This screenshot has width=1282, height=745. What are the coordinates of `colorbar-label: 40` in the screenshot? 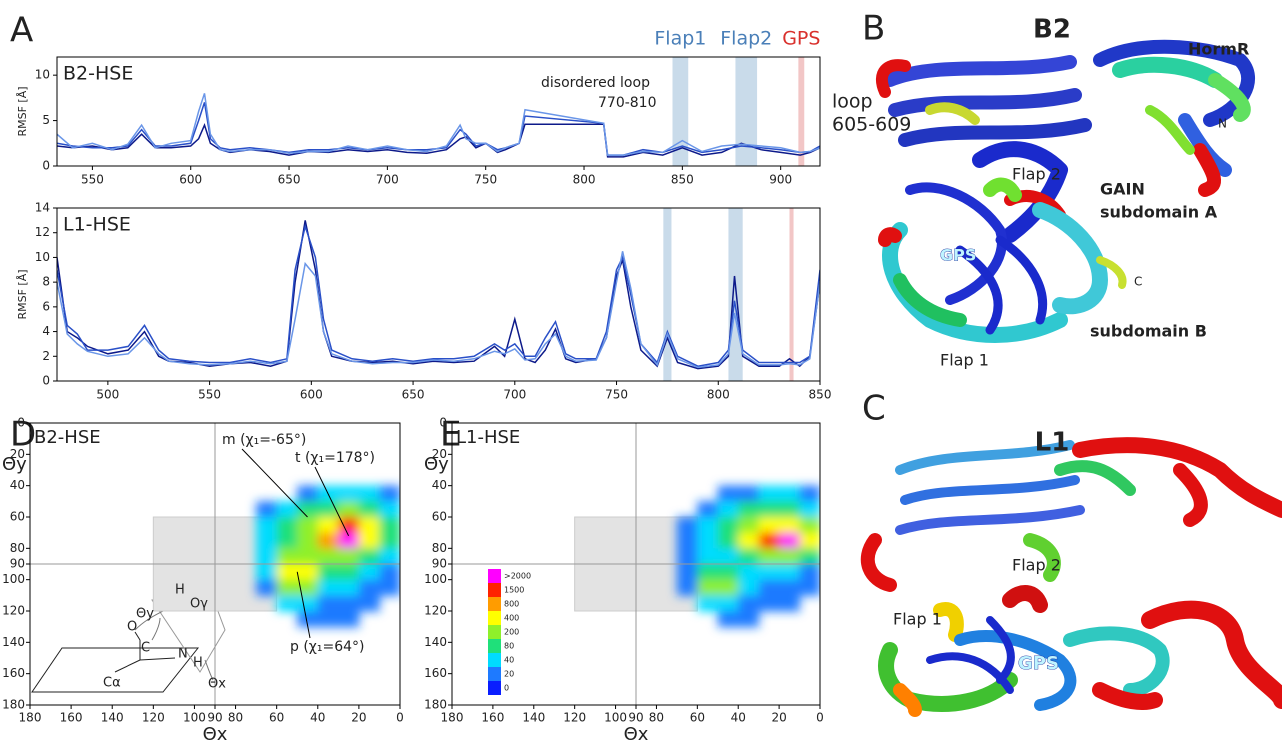 It's located at (509, 660).